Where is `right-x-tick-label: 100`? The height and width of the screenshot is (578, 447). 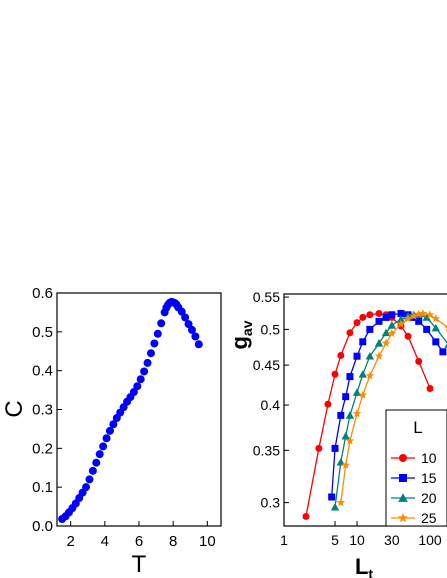 right-x-tick-label: 100 is located at coordinates (430, 540).